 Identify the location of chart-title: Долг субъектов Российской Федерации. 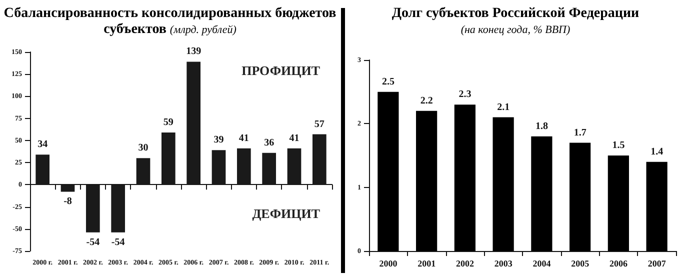
(516, 13).